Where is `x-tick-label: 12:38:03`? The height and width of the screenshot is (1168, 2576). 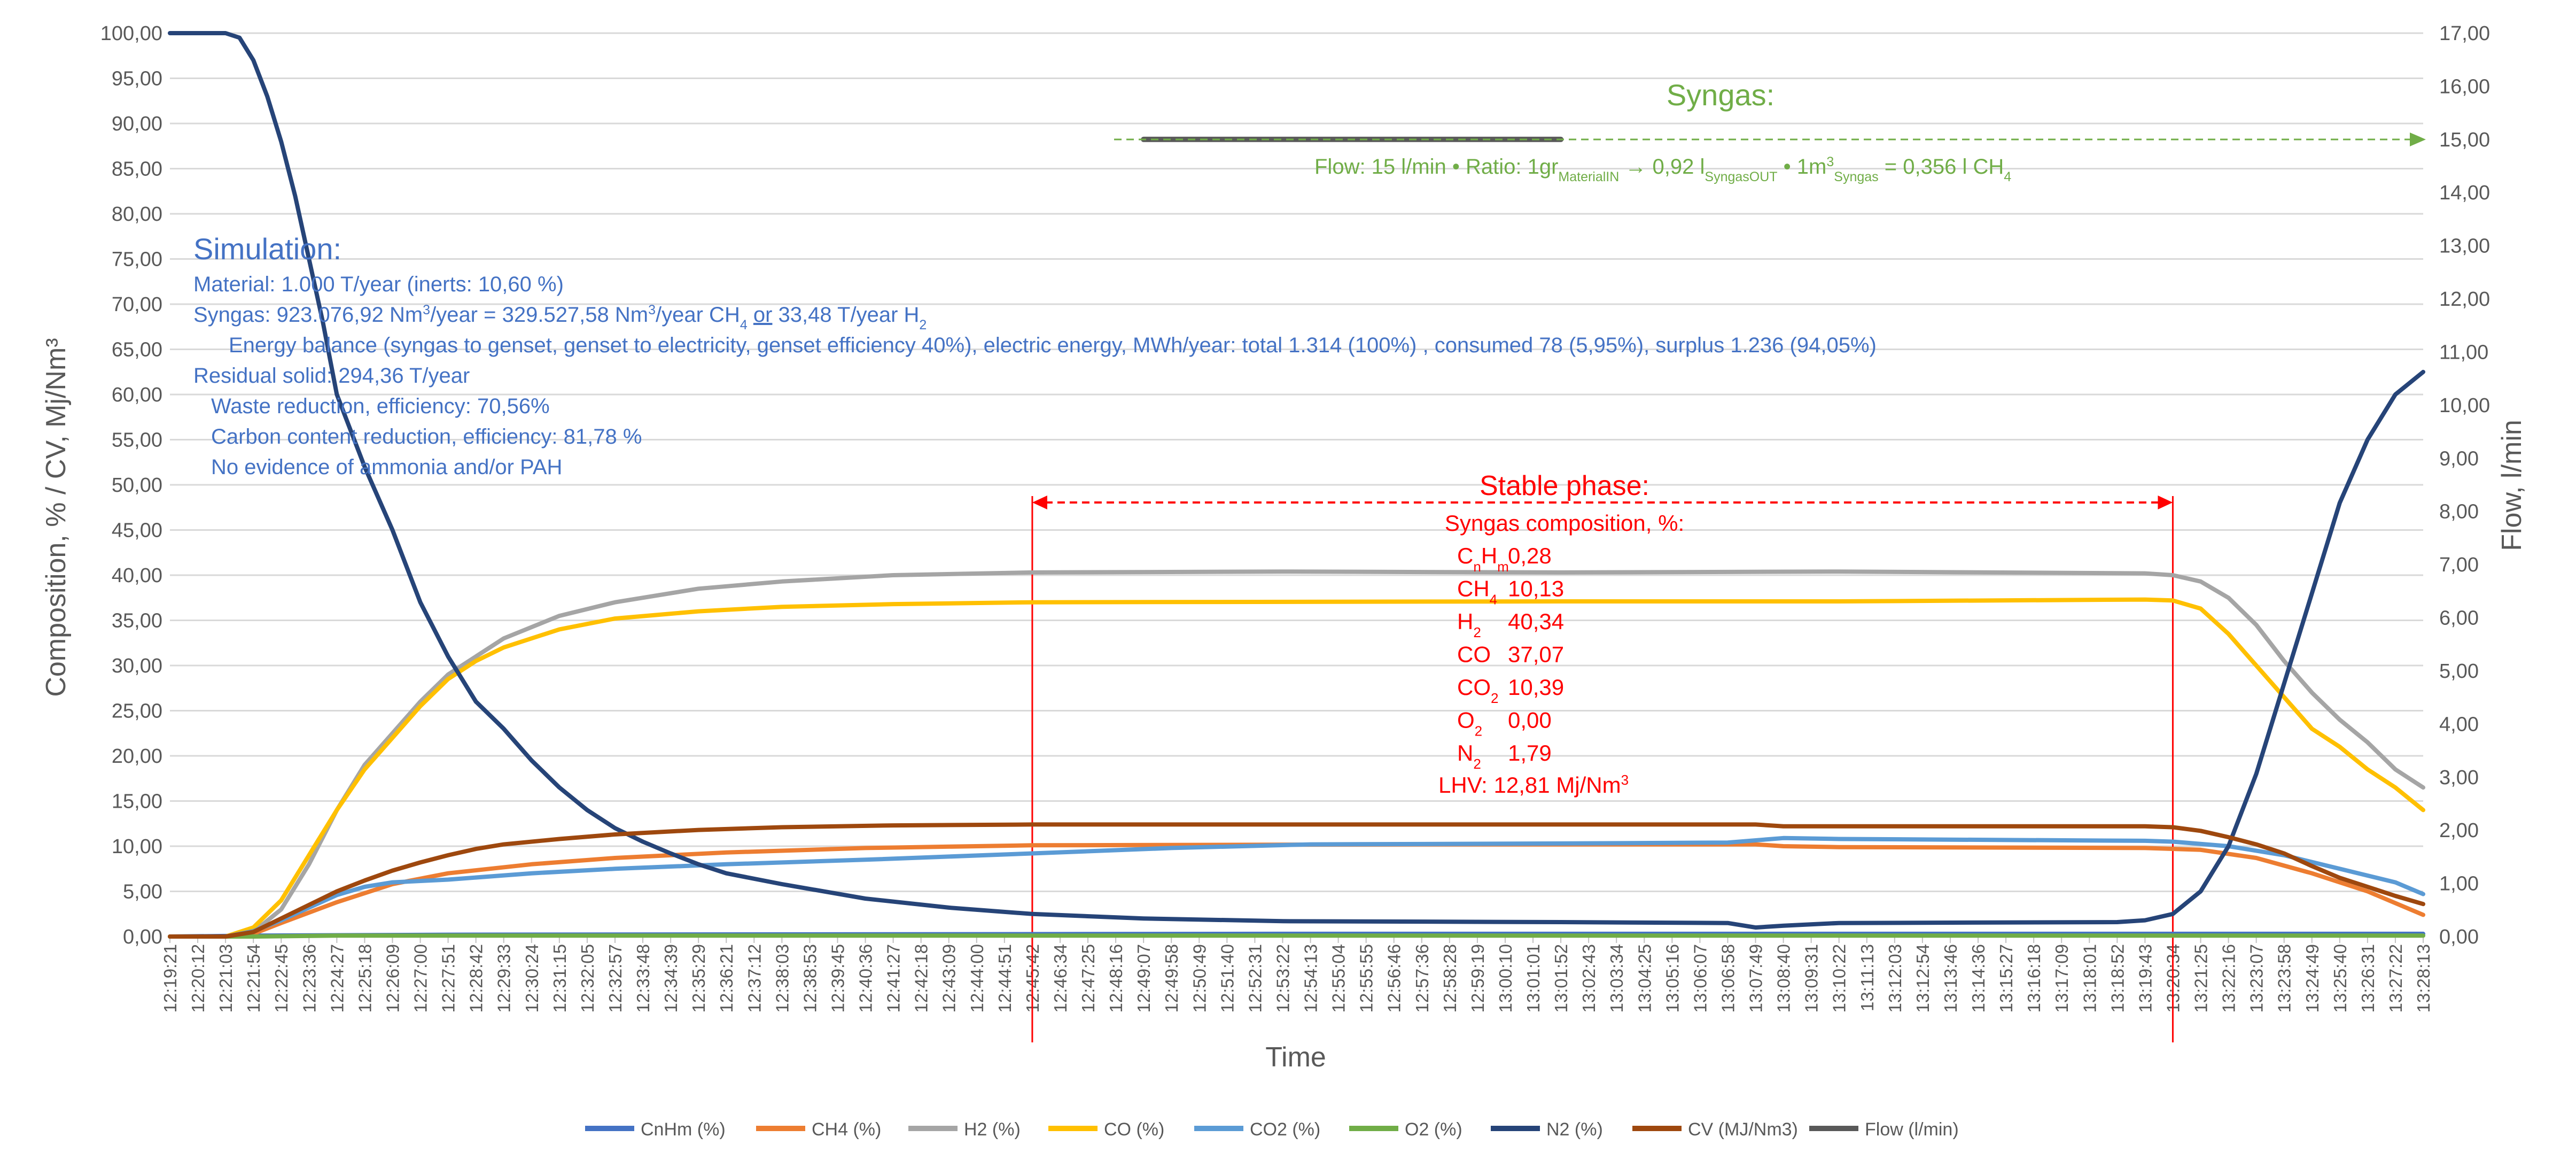
x-tick-label: 12:38:03 is located at coordinates (782, 978).